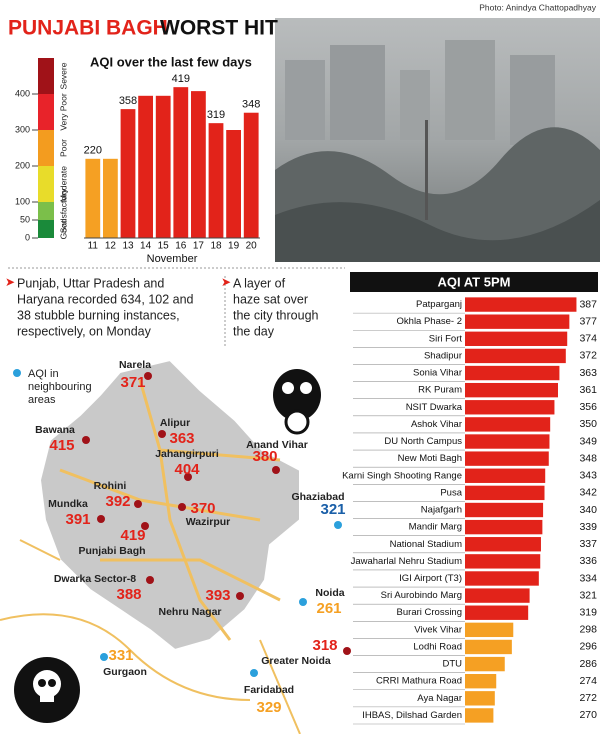  I want to click on place-name: Nehru Nagar, so click(189, 612).